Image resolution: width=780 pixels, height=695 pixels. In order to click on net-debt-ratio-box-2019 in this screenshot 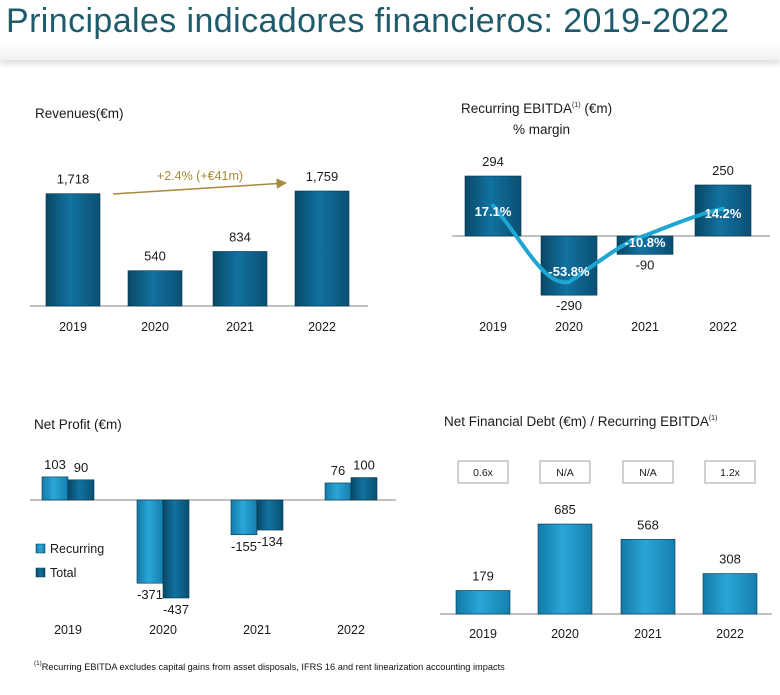, I will do `click(483, 472)`.